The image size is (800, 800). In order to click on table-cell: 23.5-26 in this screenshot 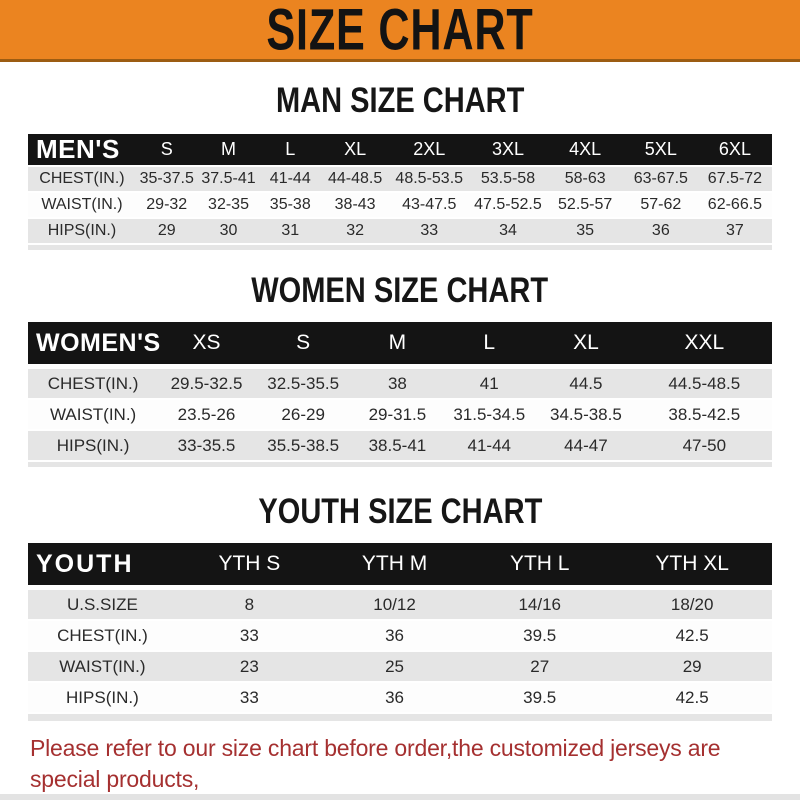, I will do `click(206, 414)`.